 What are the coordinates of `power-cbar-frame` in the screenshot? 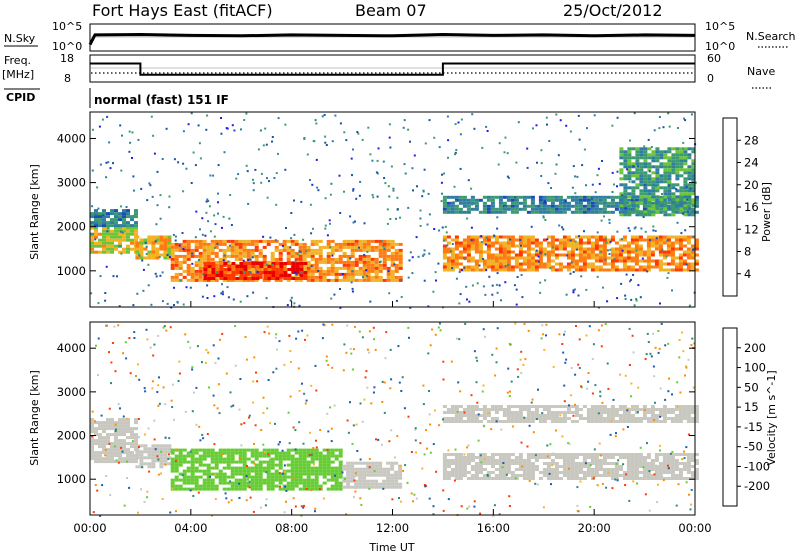 It's located at (730, 207).